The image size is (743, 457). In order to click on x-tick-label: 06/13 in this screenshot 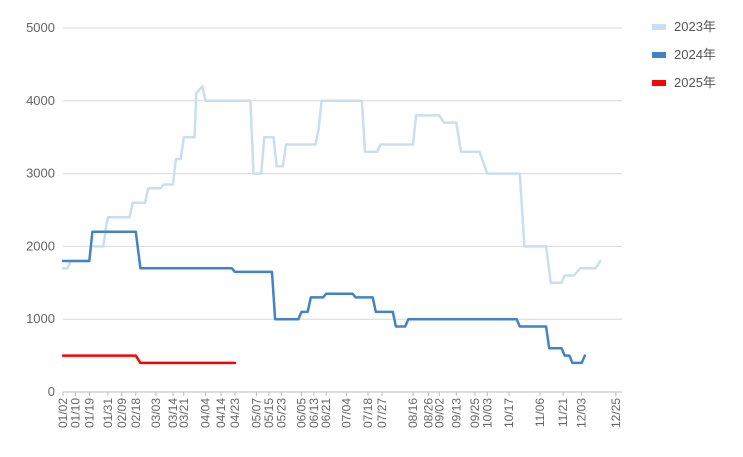, I will do `click(314, 413)`.